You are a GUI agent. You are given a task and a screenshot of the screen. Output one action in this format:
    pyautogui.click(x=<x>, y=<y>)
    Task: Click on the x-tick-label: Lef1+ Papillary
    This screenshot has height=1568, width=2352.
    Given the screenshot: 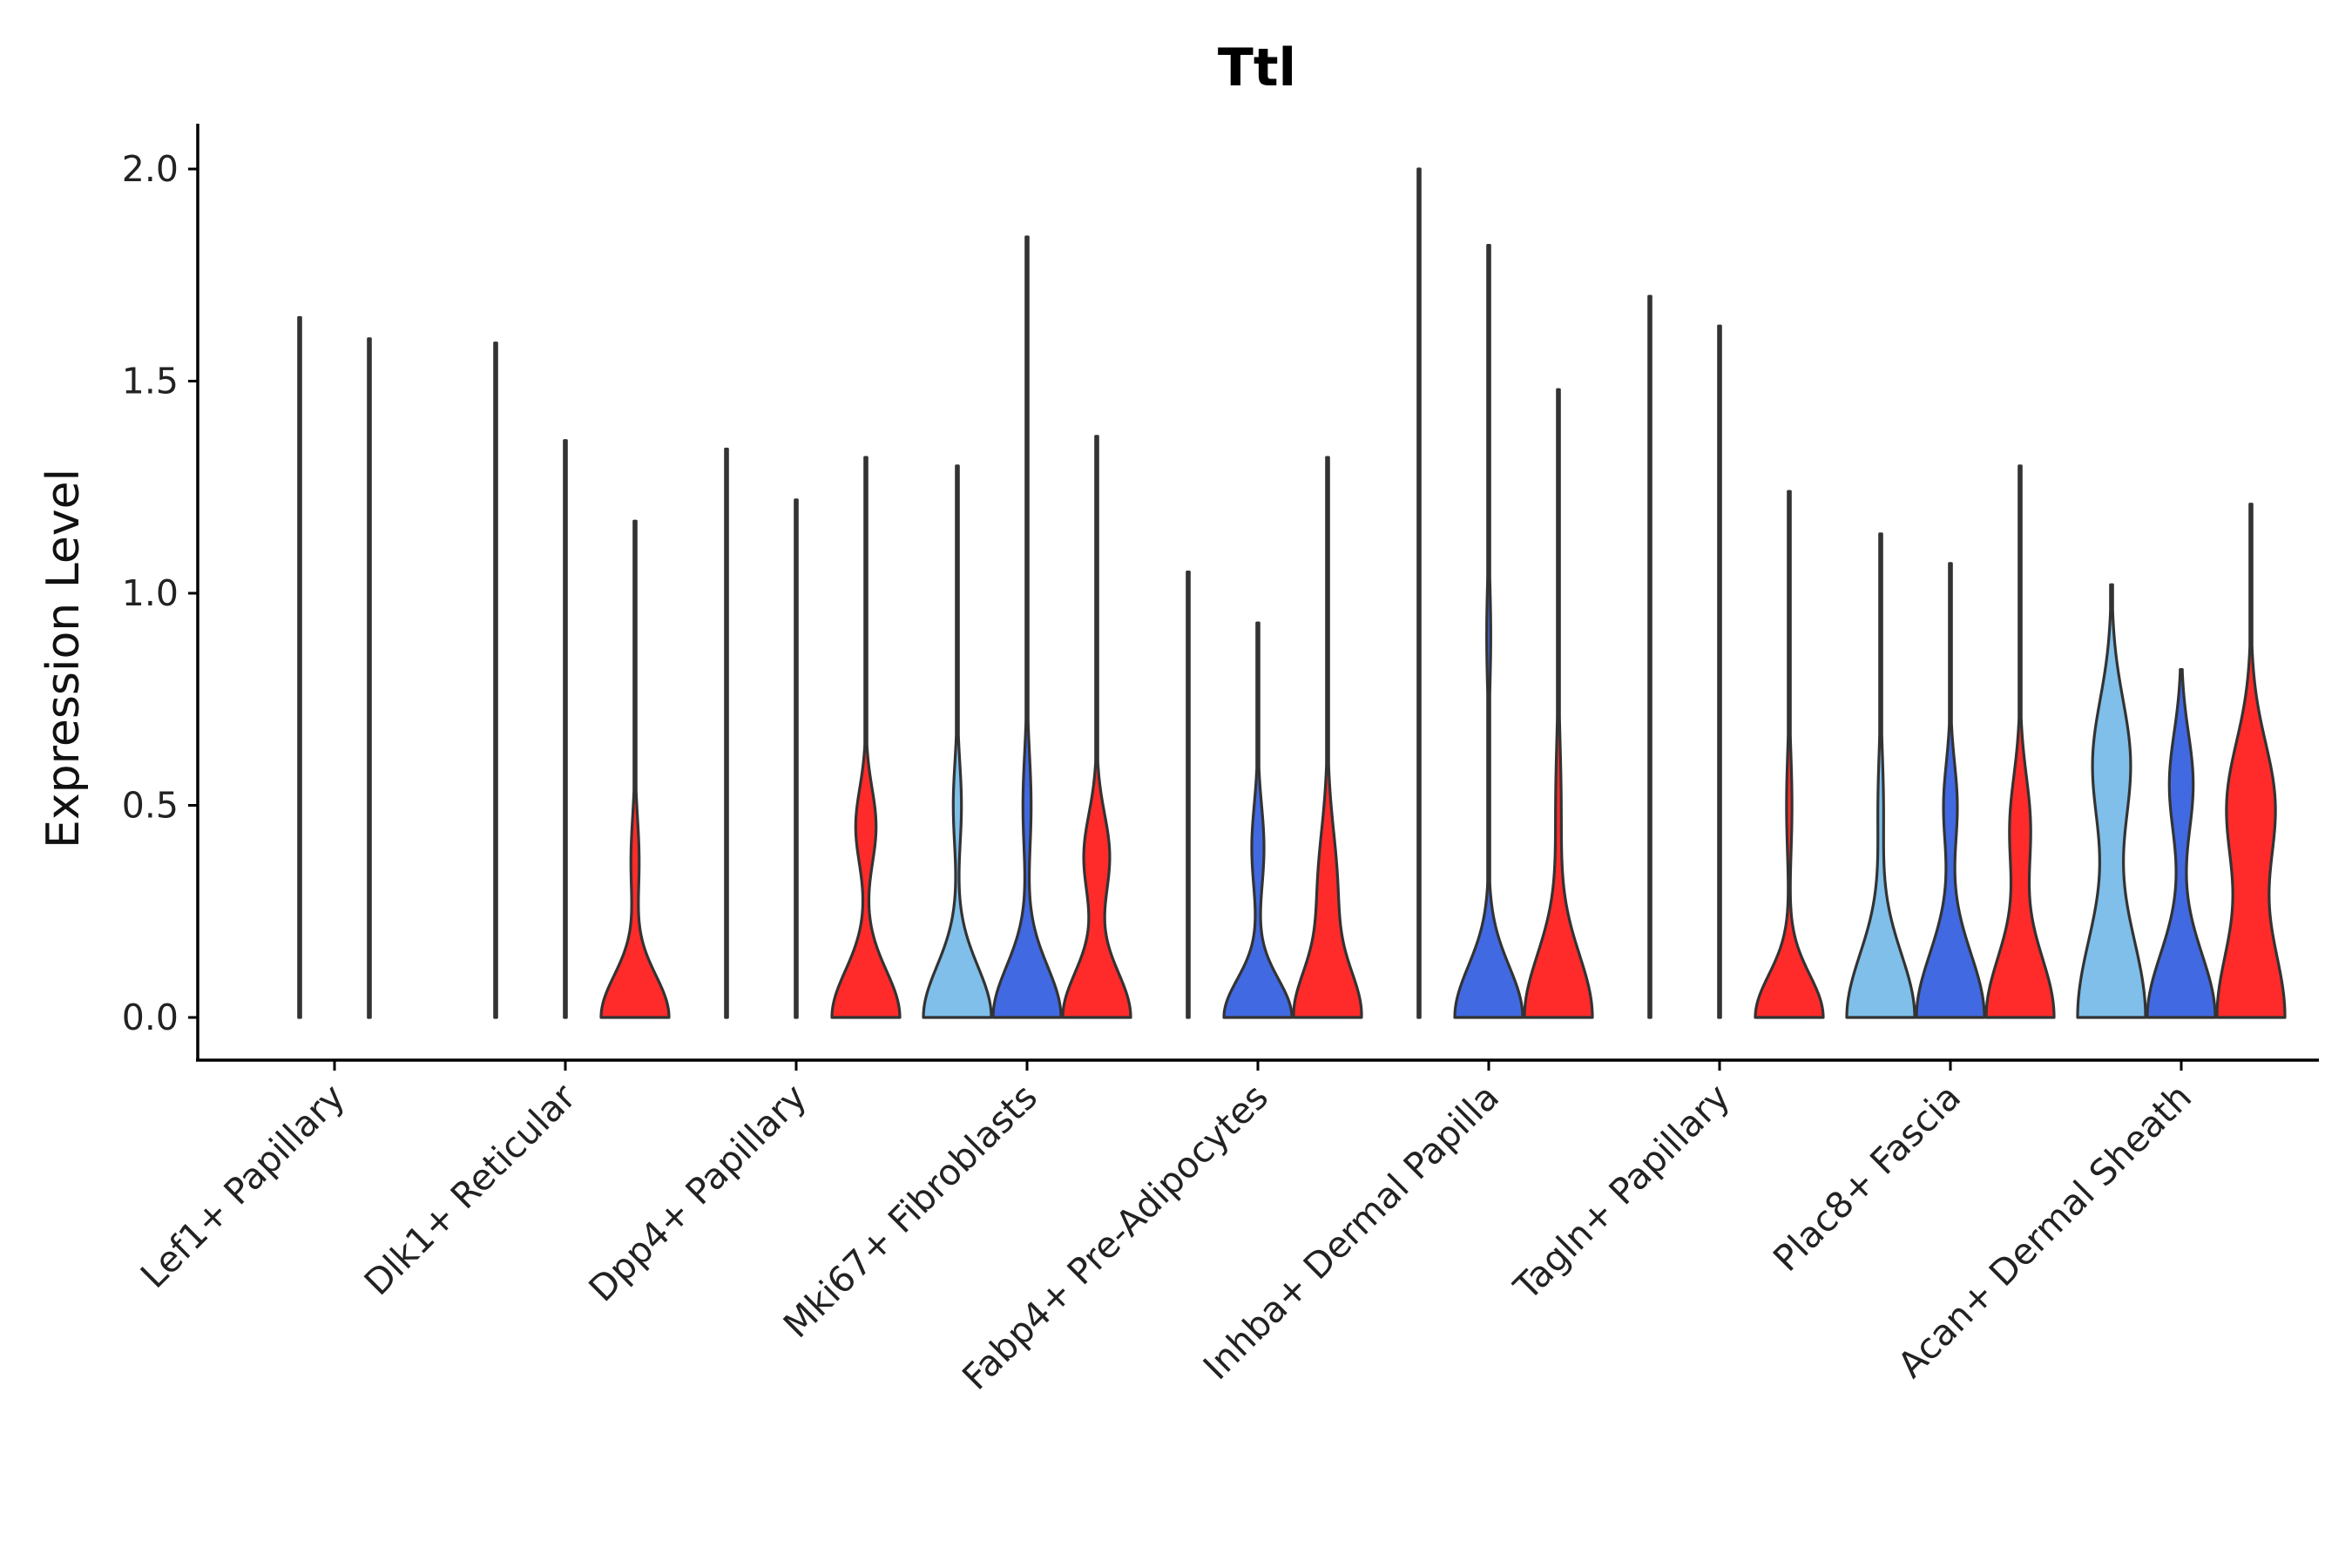 What is the action you would take?
    pyautogui.click(x=242, y=1186)
    